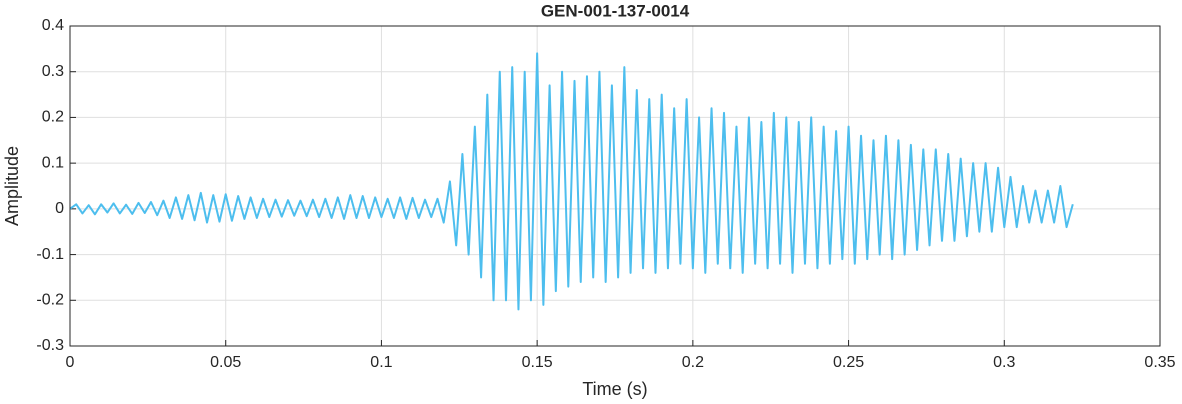 The height and width of the screenshot is (404, 1182). Describe the element at coordinates (50, 300) in the screenshot. I see `y-tick-label: -0.2` at that location.